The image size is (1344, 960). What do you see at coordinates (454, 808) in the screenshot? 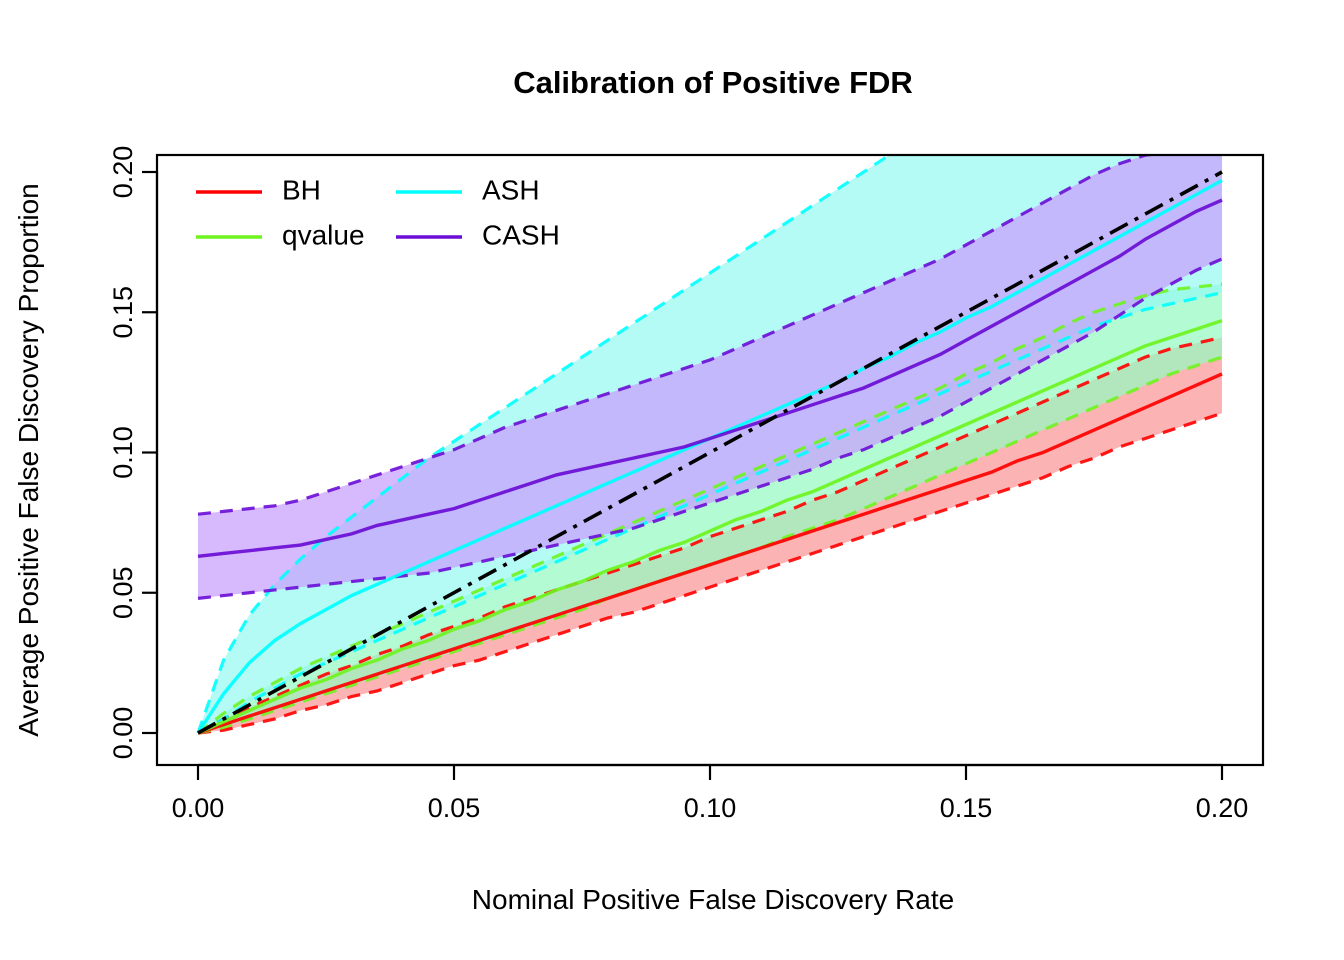
I see `x-tick-label-1: 0.05` at bounding box center [454, 808].